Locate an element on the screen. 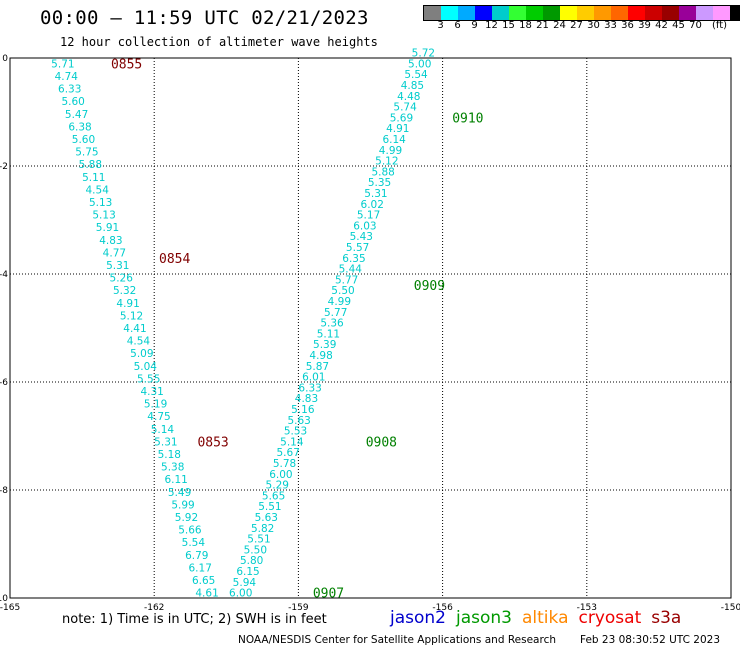 The image size is (740, 650). wave-height-value: 5.91 is located at coordinates (107, 228).